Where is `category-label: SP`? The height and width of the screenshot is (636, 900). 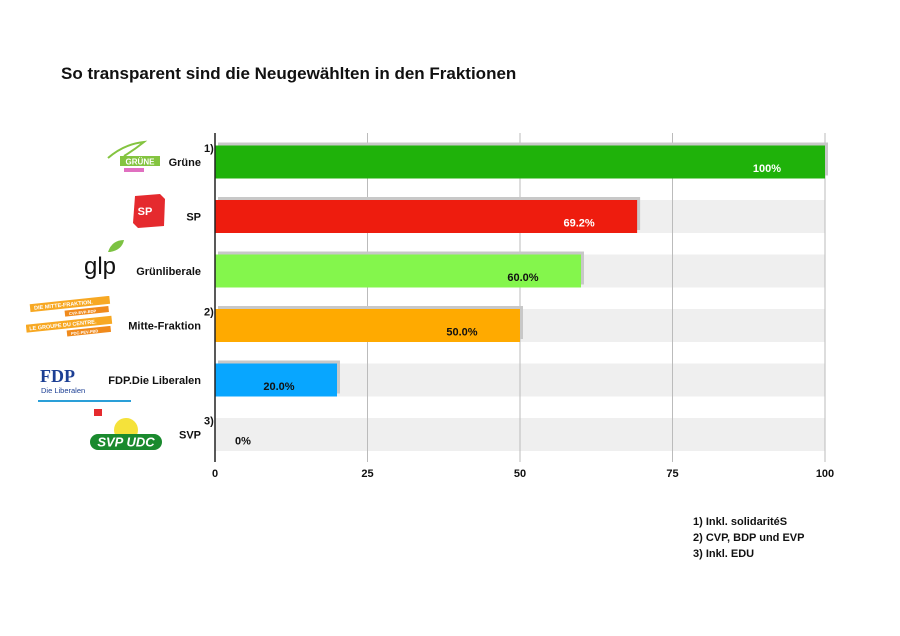 category-label: SP is located at coordinates (193, 218).